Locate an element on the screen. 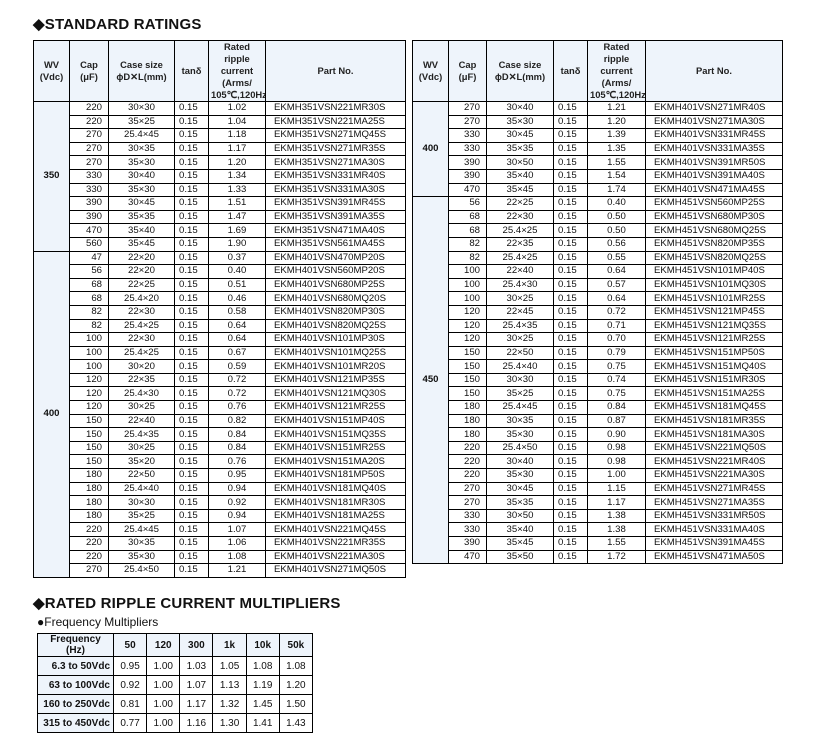 This screenshot has height=754, width=821. part-number-cell: EKMH401VSN221MR35S is located at coordinates (335, 543).